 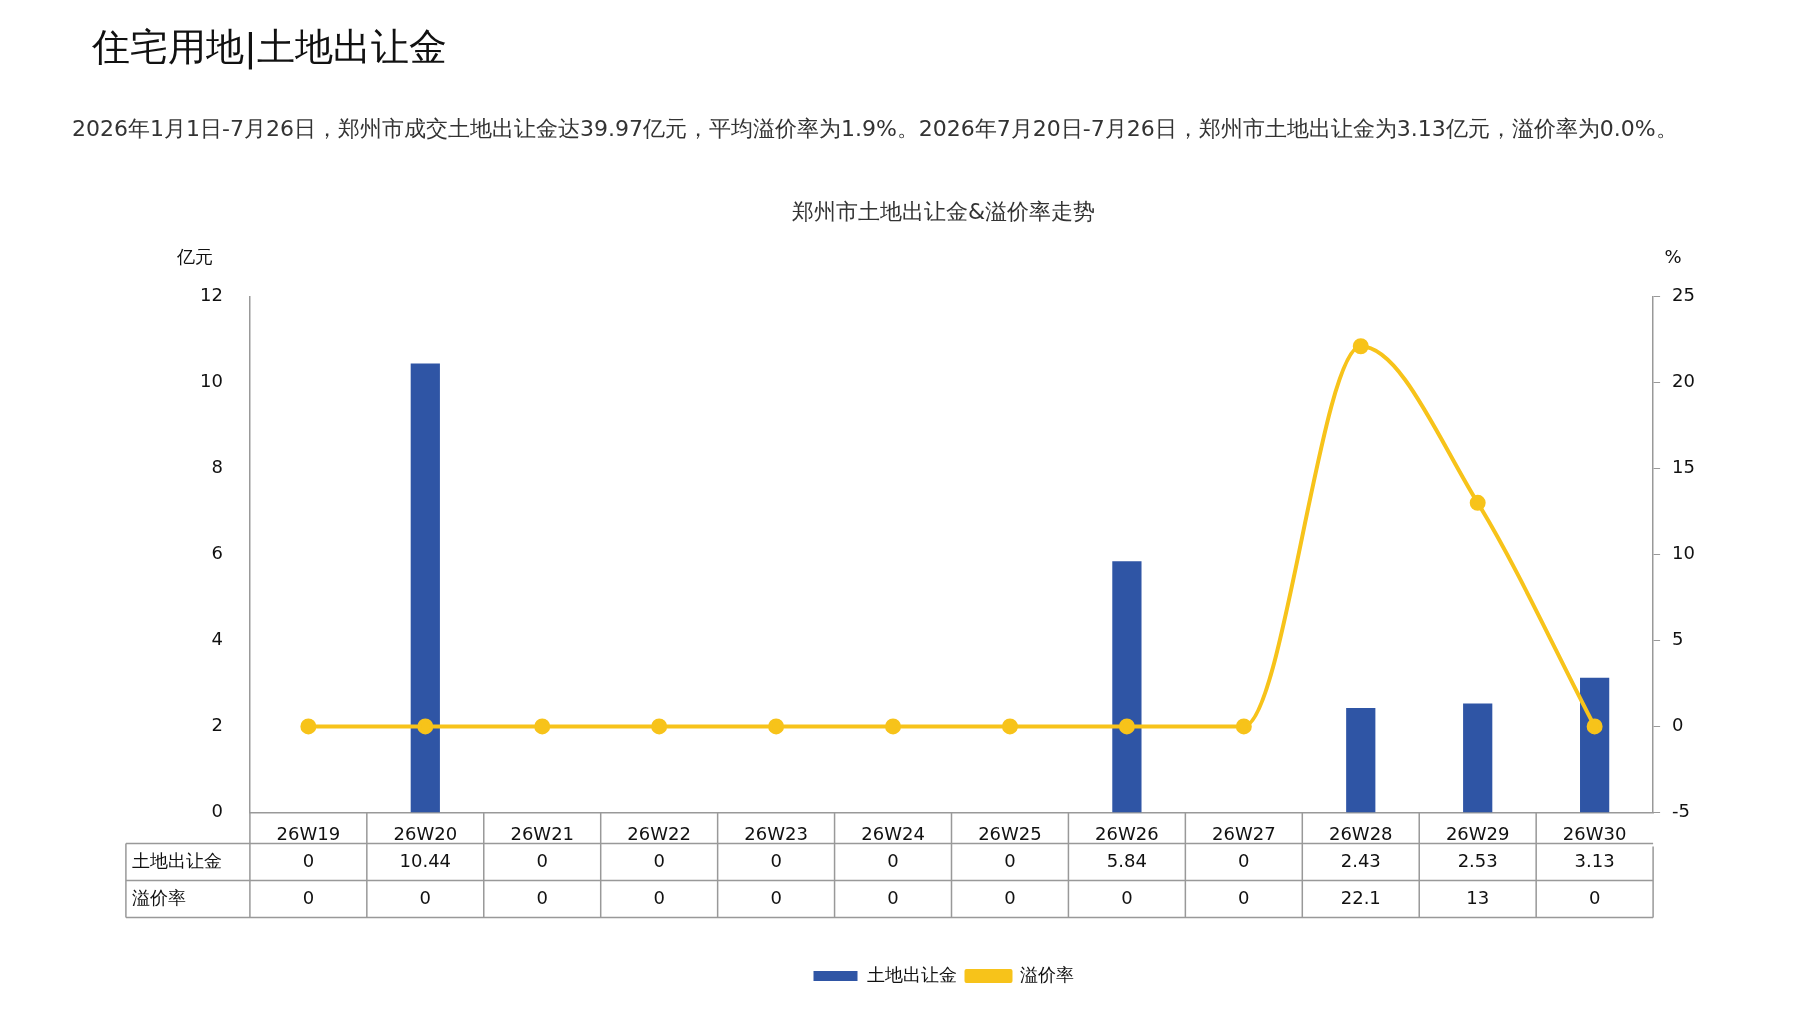 What do you see at coordinates (1478, 897) in the screenshot?
I see `data-label: 13` at bounding box center [1478, 897].